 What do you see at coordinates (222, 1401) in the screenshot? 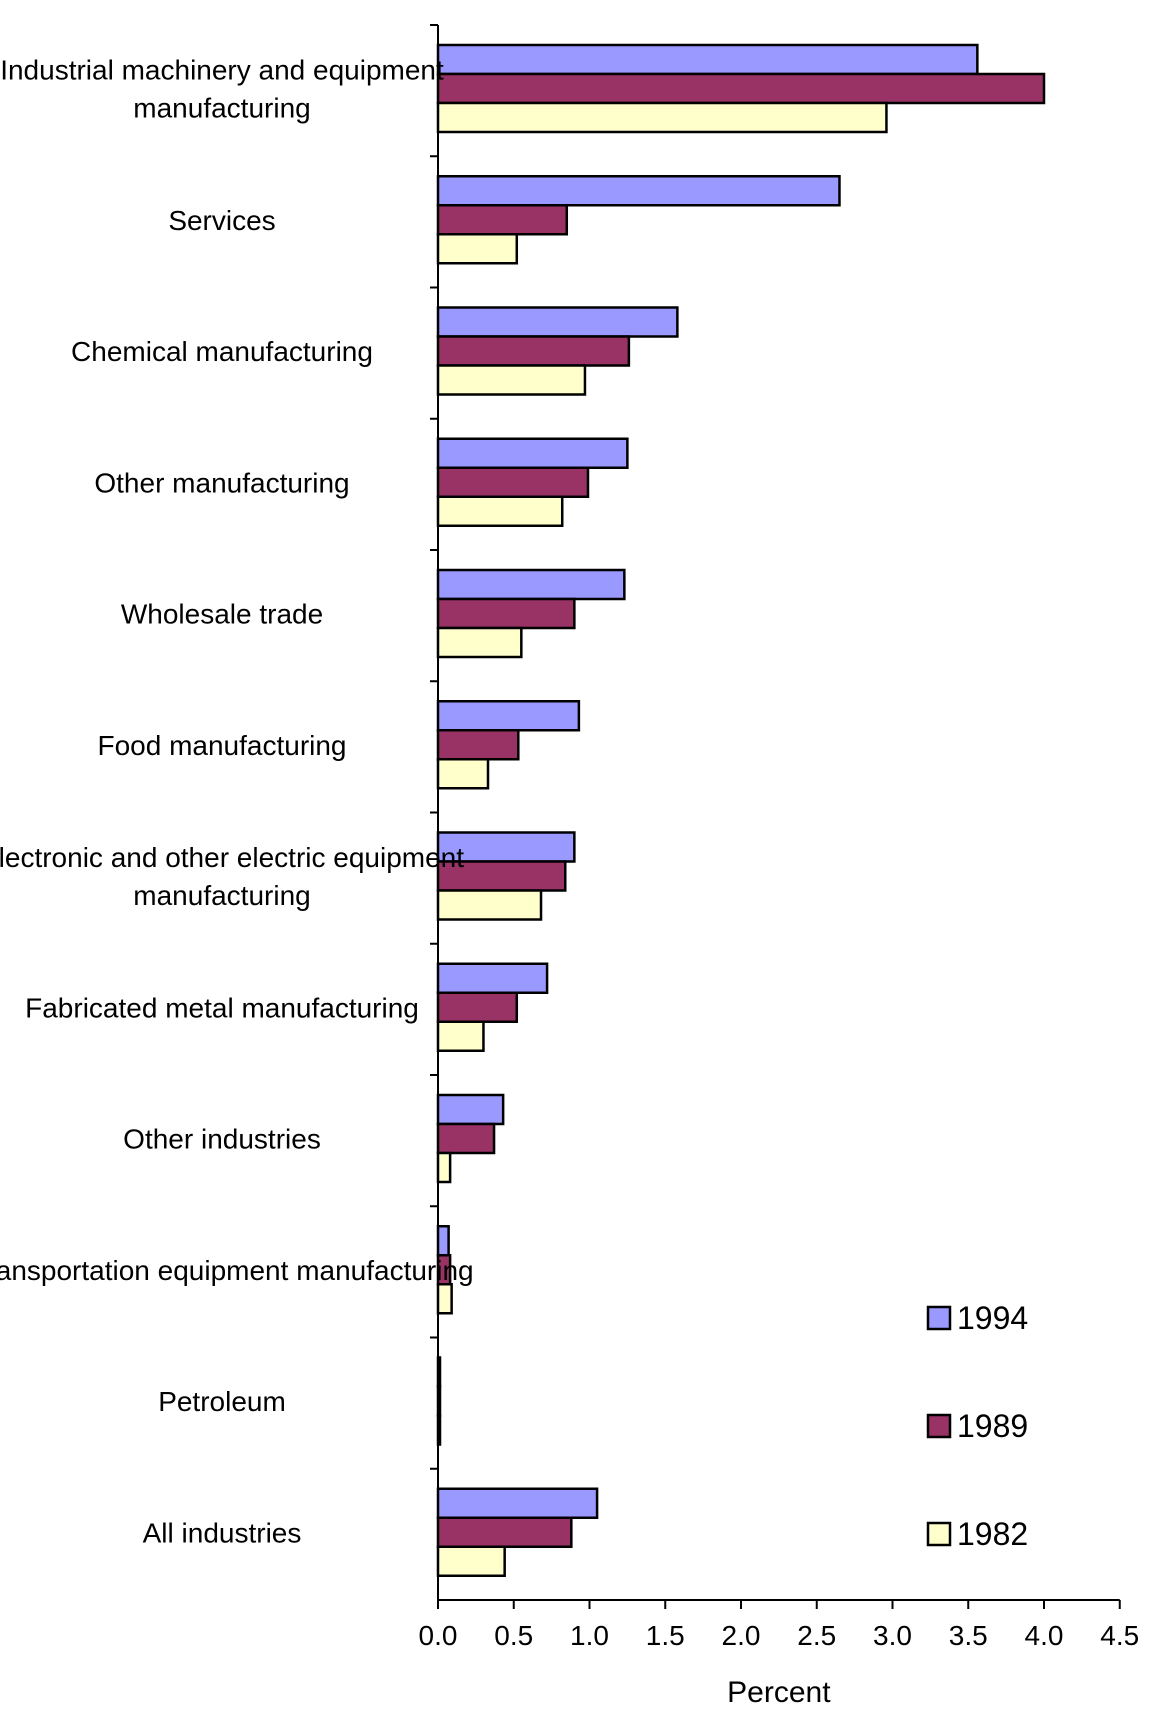
I see `category-label-10-0: Petroleum` at bounding box center [222, 1401].